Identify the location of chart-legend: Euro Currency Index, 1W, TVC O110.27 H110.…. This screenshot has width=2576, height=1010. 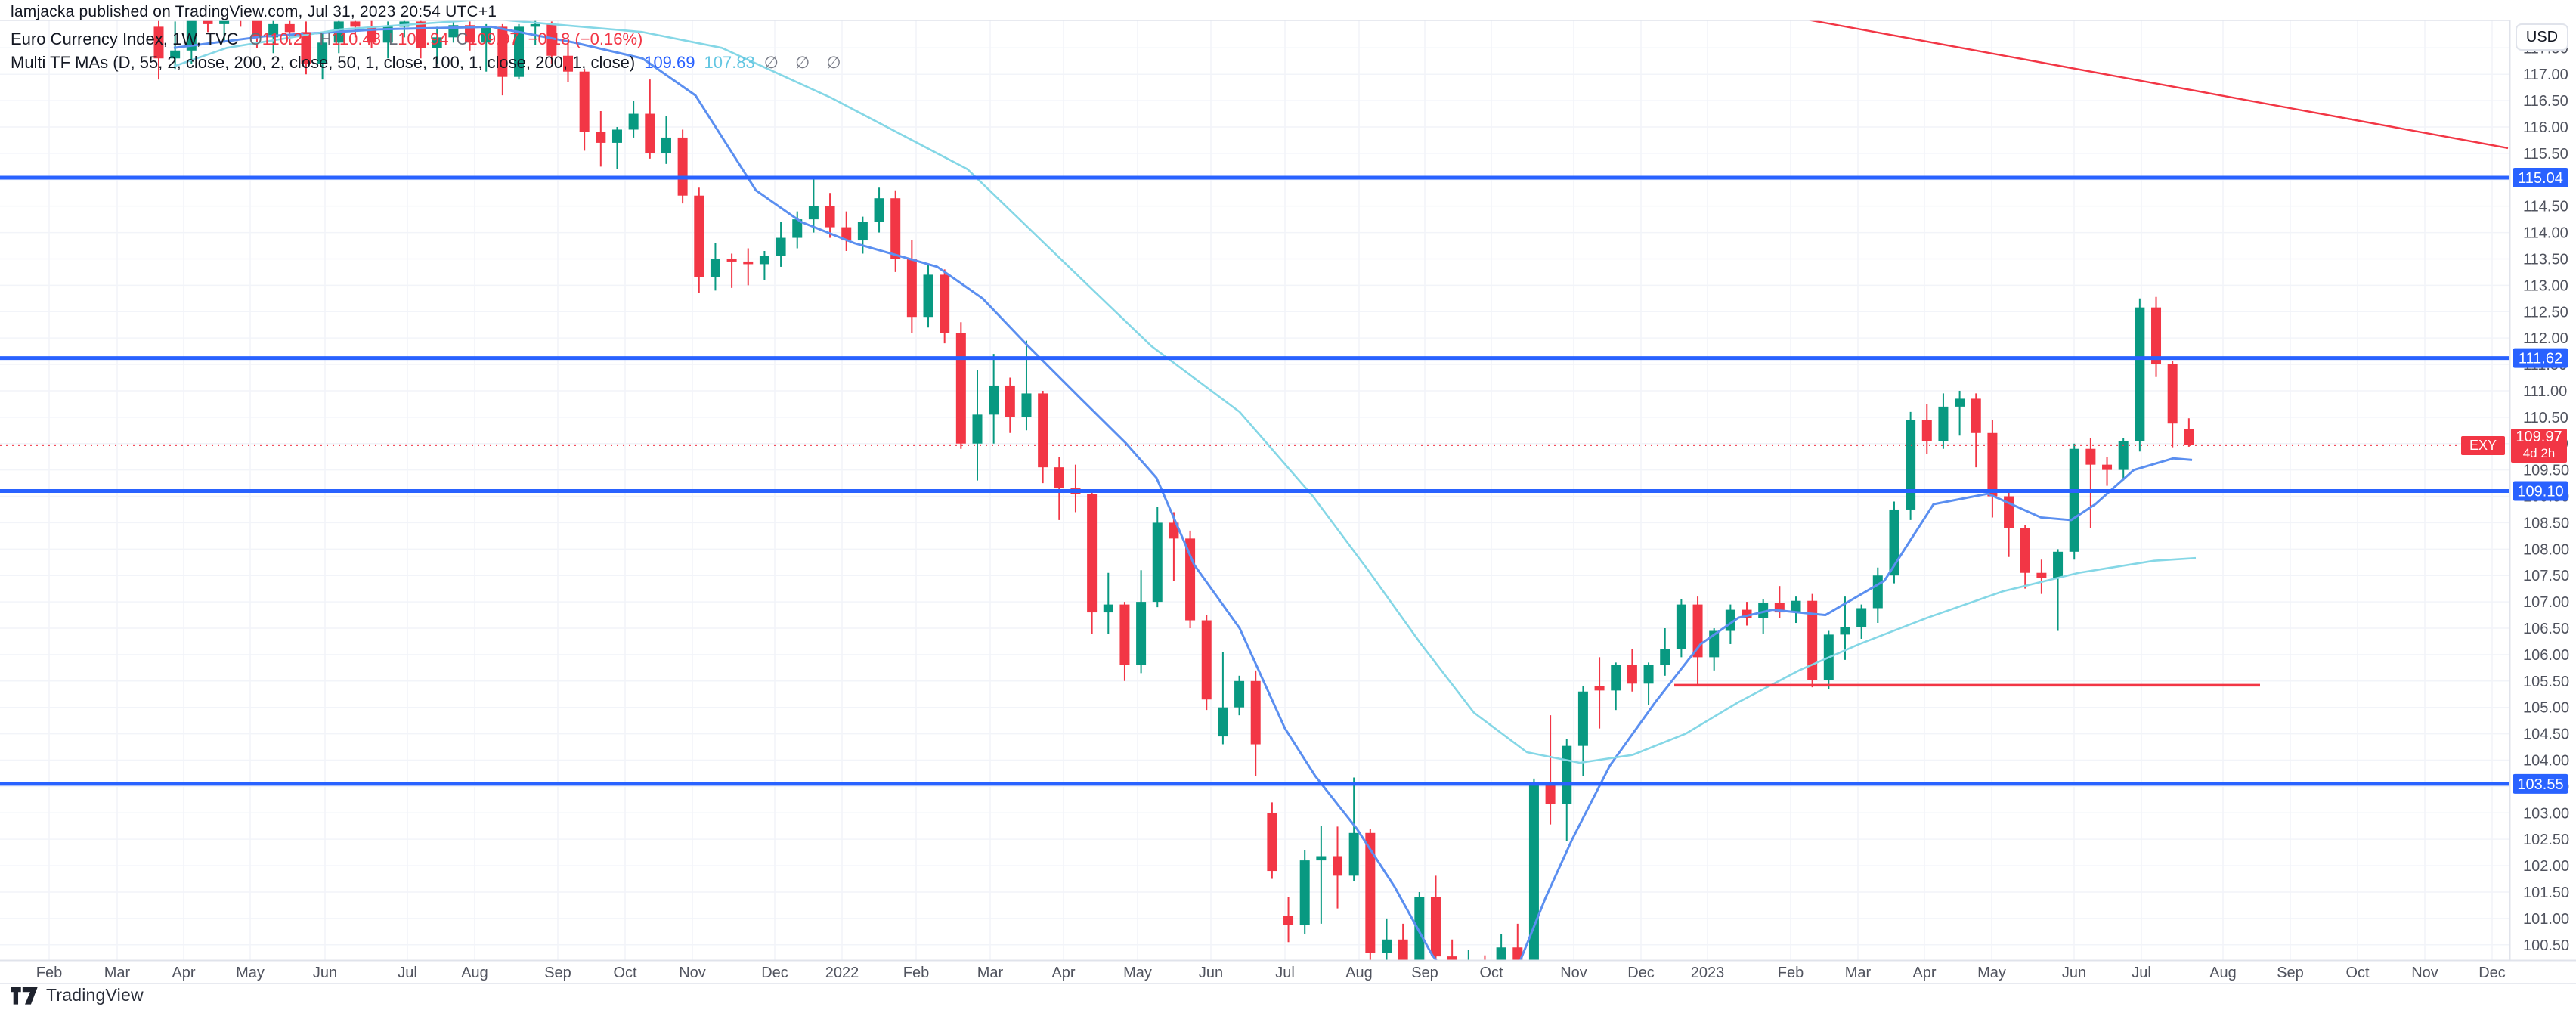
(429, 50).